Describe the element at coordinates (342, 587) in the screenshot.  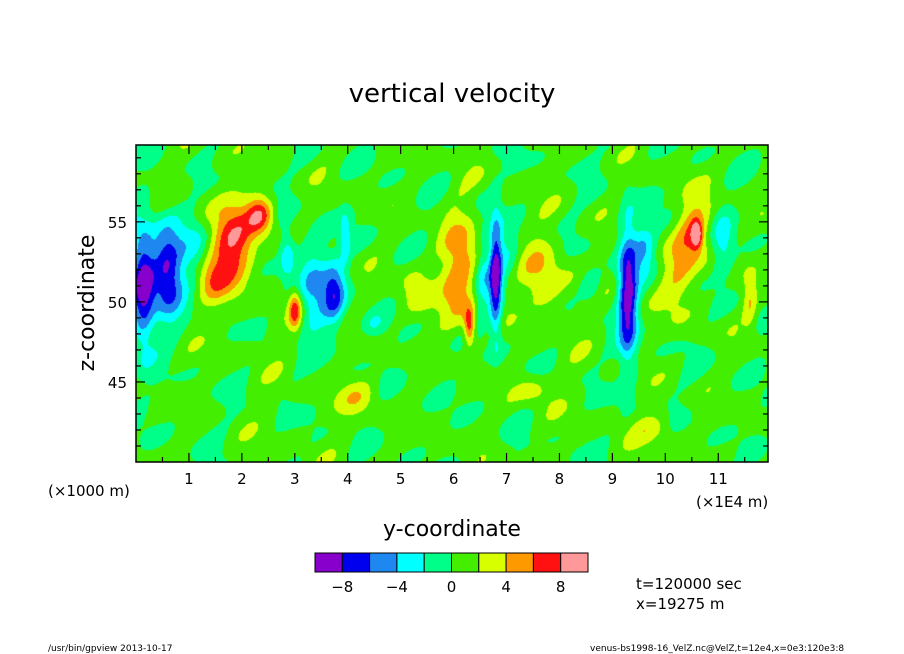
I see `colorbar-tick-label: −8` at that location.